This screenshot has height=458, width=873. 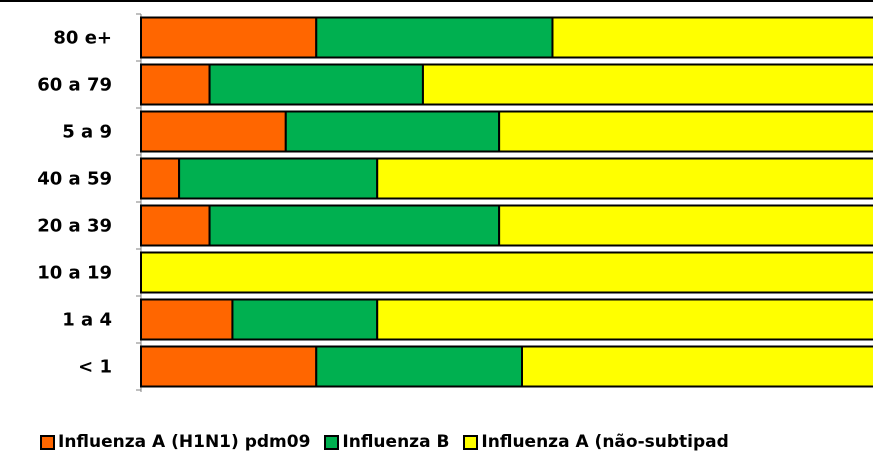 I want to click on category-label: 60 a 79, so click(x=74, y=85).